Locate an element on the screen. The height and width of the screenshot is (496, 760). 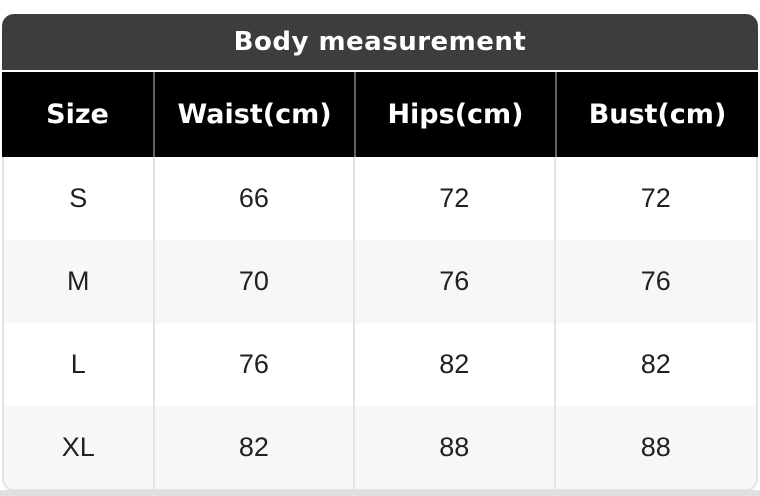
table-title: Body measurement is located at coordinates (380, 42).